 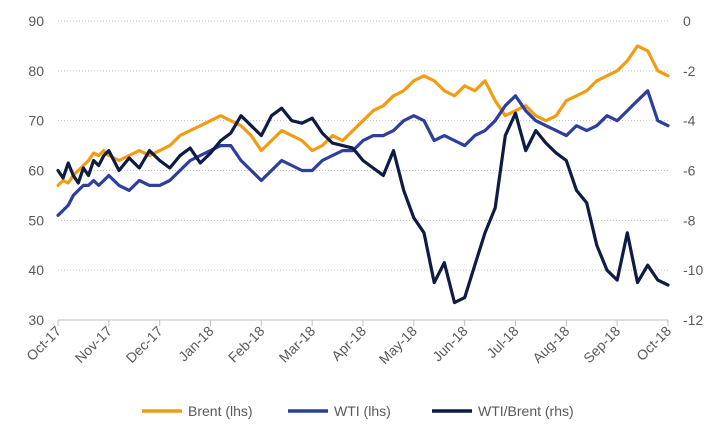 I want to click on x-tick-label: Oct-18, so click(x=653, y=343).